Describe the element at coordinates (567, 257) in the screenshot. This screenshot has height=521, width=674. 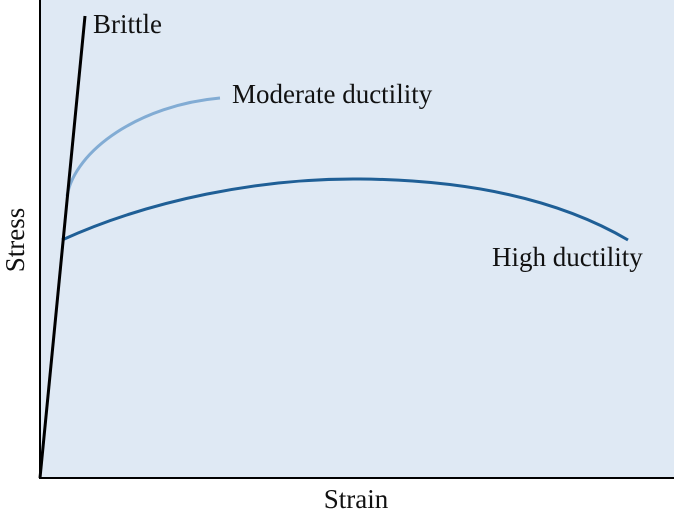
I see `curve-label: High ductility` at that location.